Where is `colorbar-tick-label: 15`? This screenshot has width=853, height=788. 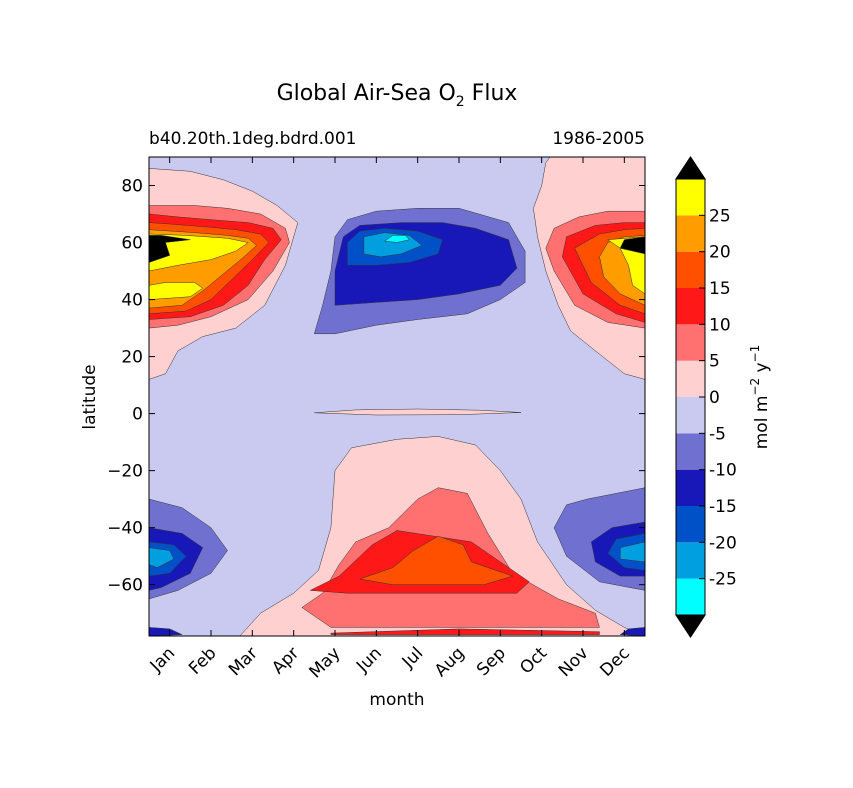 colorbar-tick-label: 15 is located at coordinates (720, 289).